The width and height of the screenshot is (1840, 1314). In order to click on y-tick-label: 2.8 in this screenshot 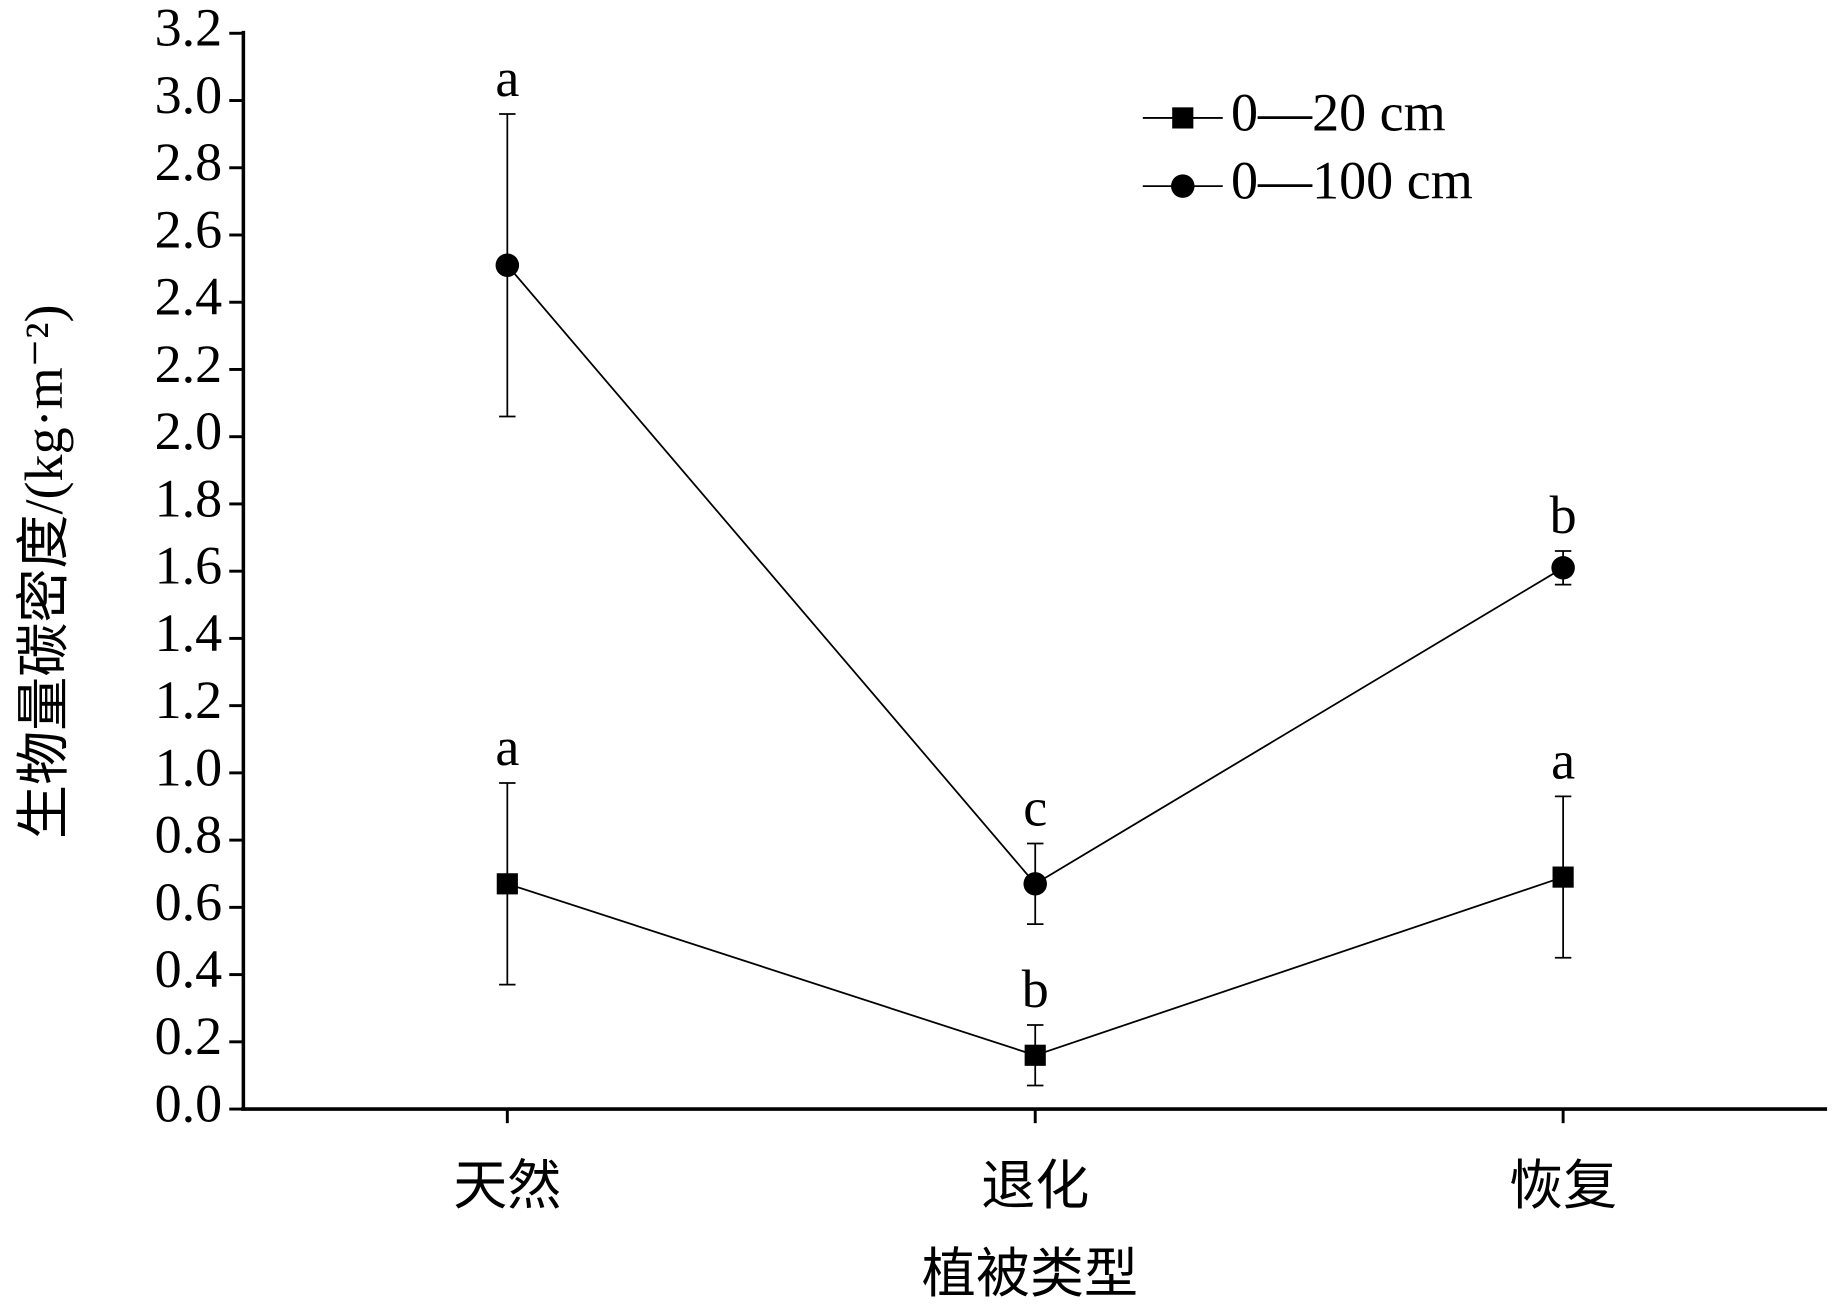, I will do `click(189, 162)`.